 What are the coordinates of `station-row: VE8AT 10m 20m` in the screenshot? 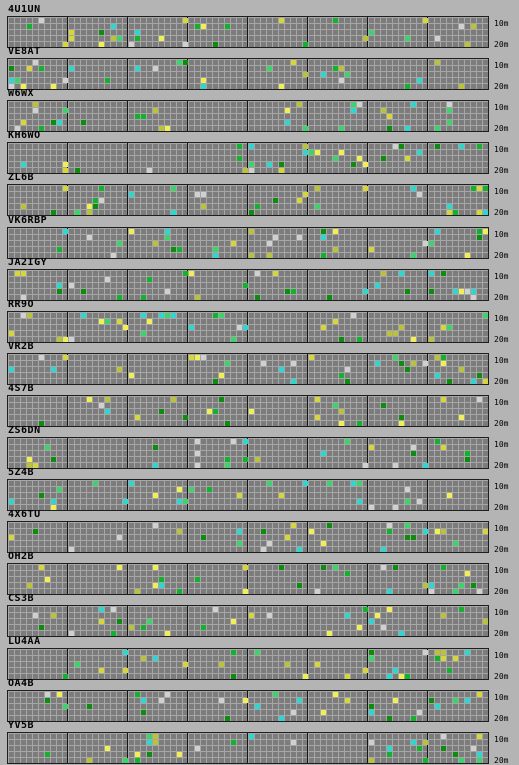 It's located at (259, 68).